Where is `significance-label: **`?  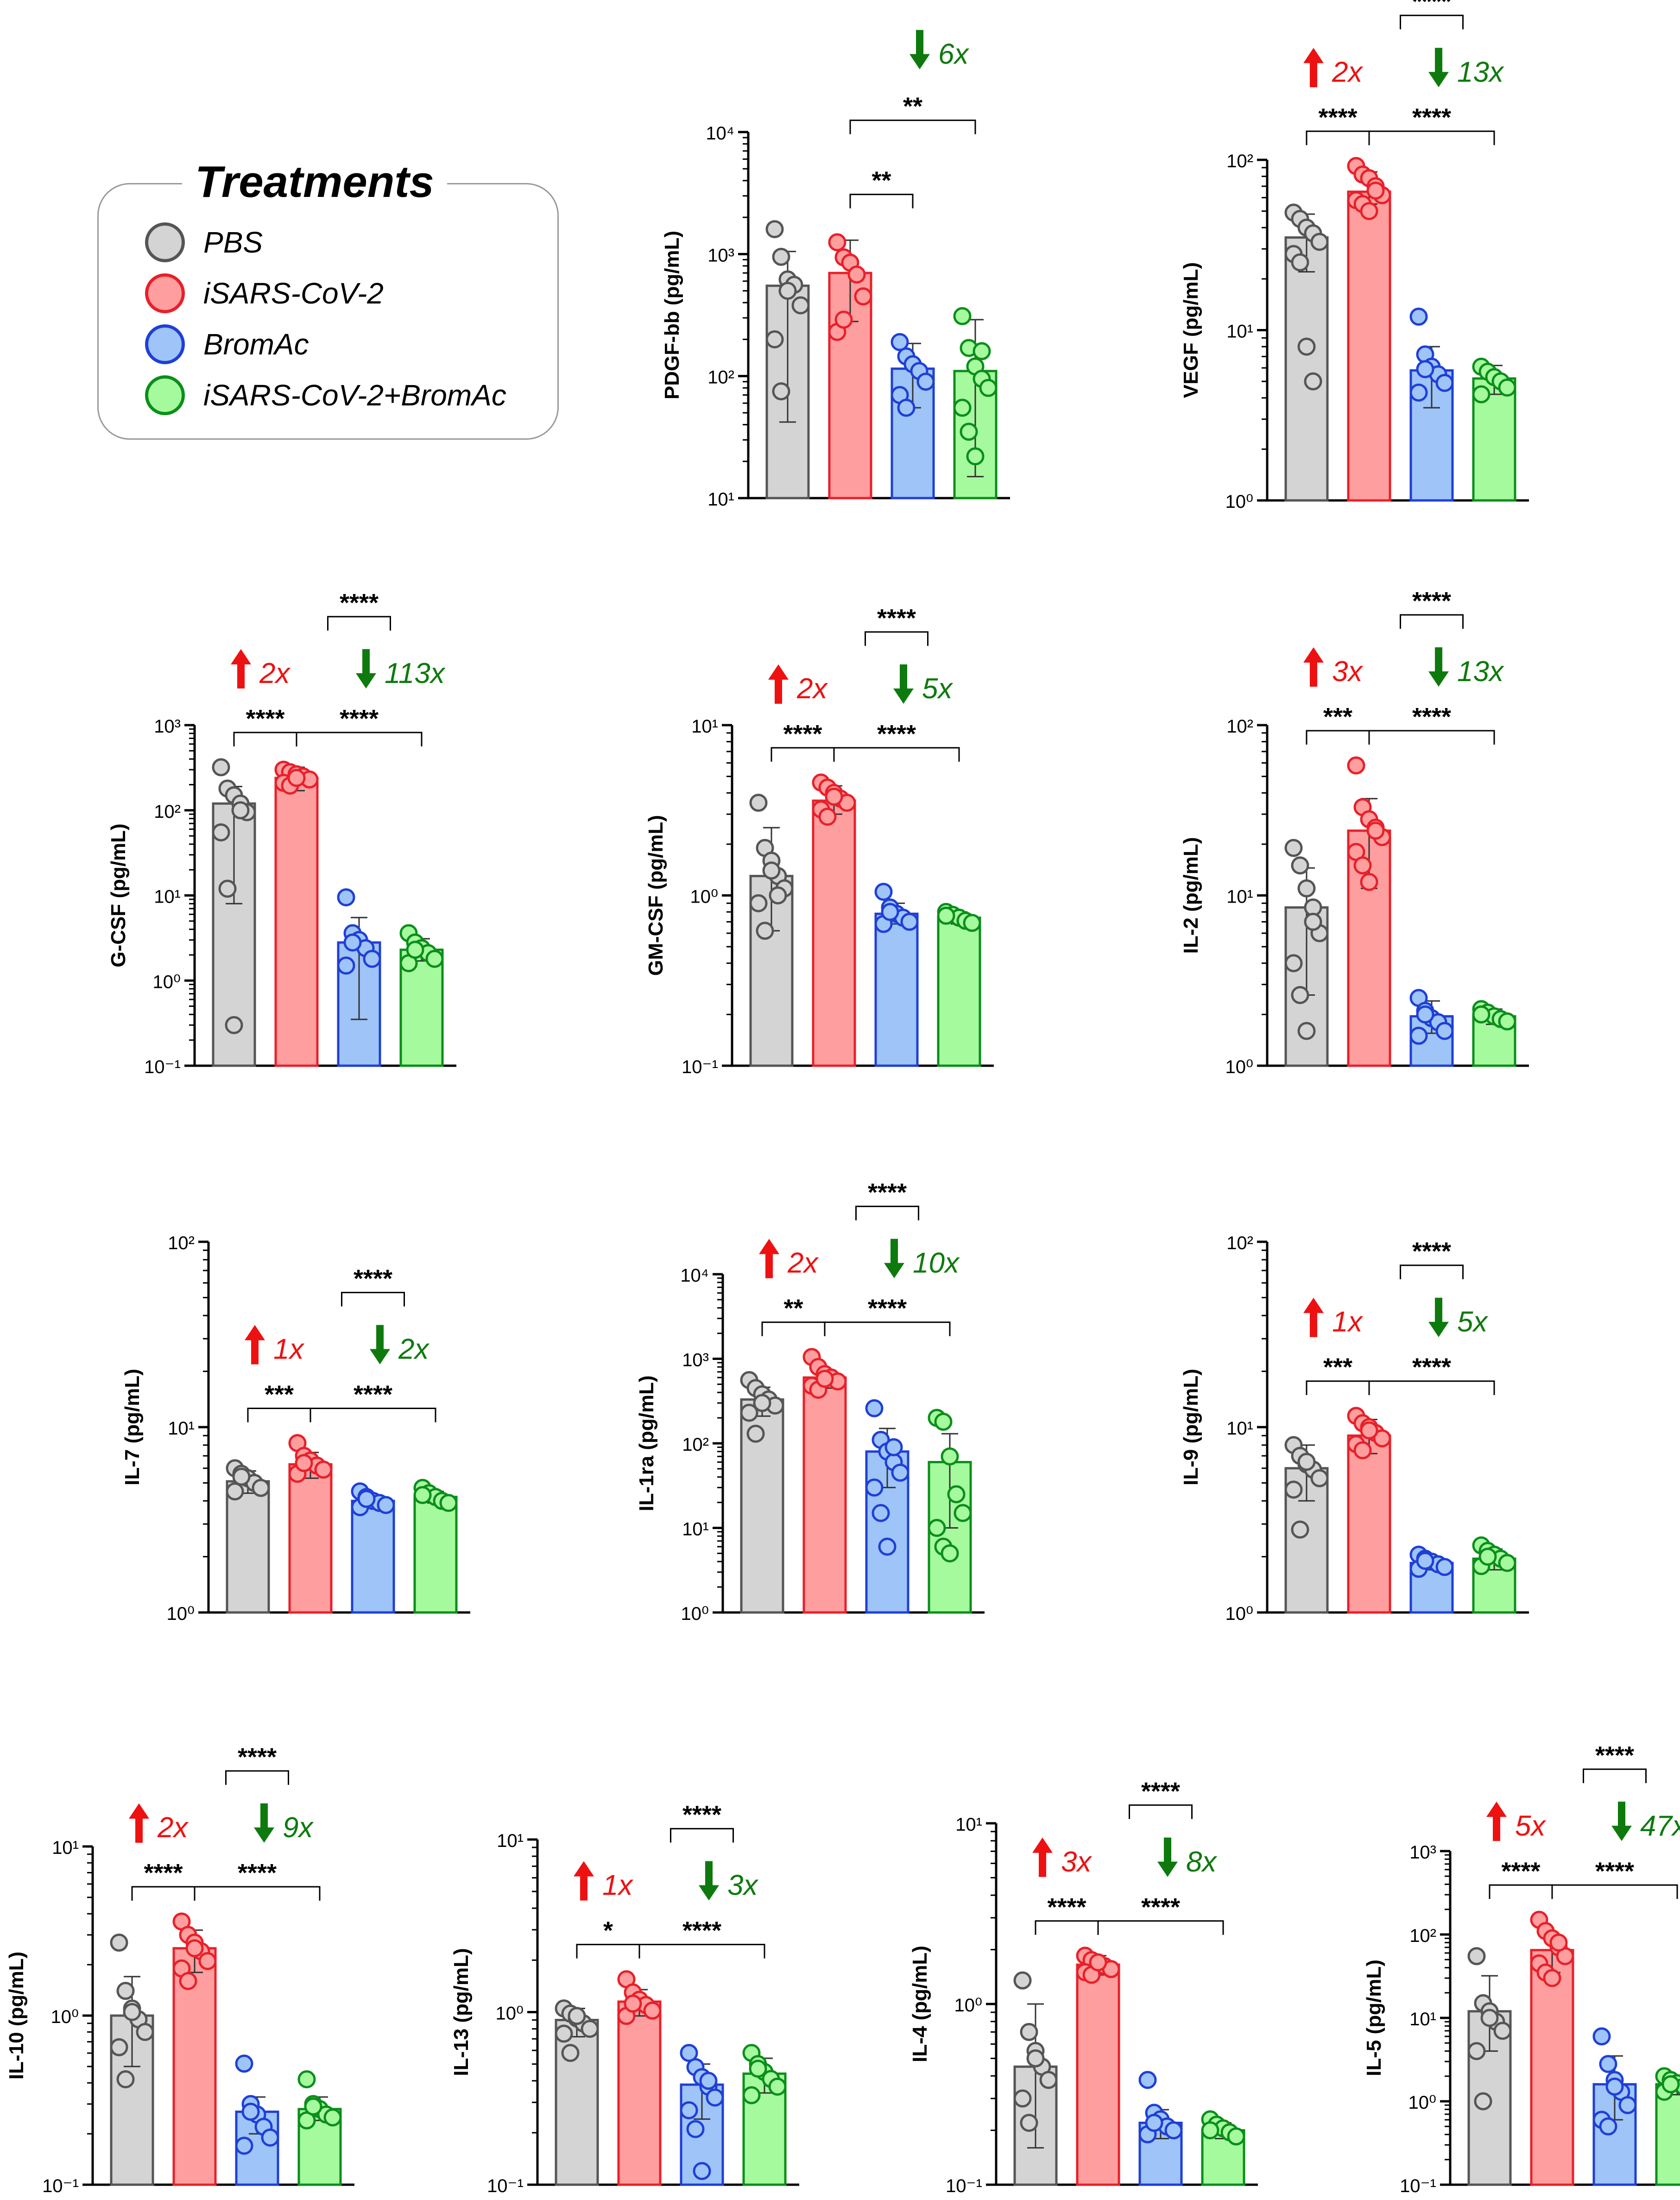
significance-label: ** is located at coordinates (793, 1308).